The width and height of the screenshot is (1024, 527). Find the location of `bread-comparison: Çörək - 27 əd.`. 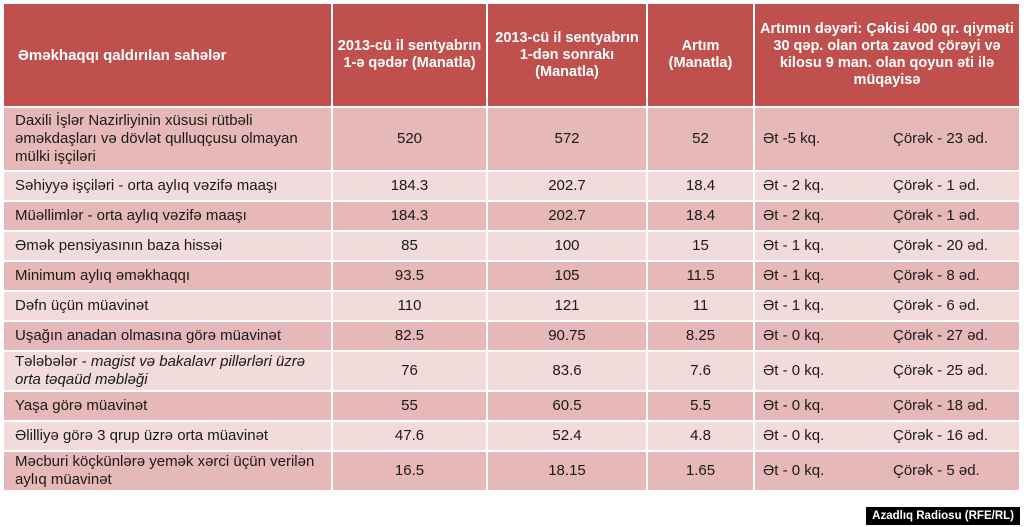

bread-comparison: Çörək - 27 əd. is located at coordinates (941, 335).